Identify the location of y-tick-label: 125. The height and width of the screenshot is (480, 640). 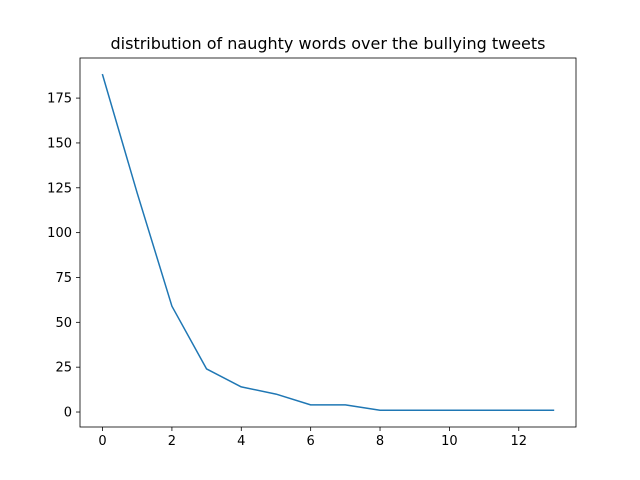
(59, 188).